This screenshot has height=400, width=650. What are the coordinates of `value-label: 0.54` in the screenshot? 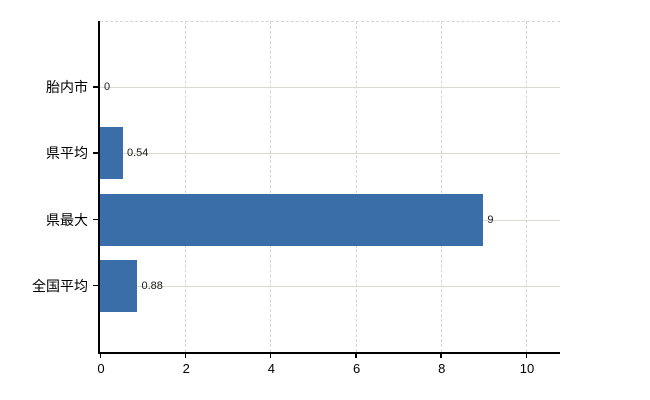 It's located at (138, 153).